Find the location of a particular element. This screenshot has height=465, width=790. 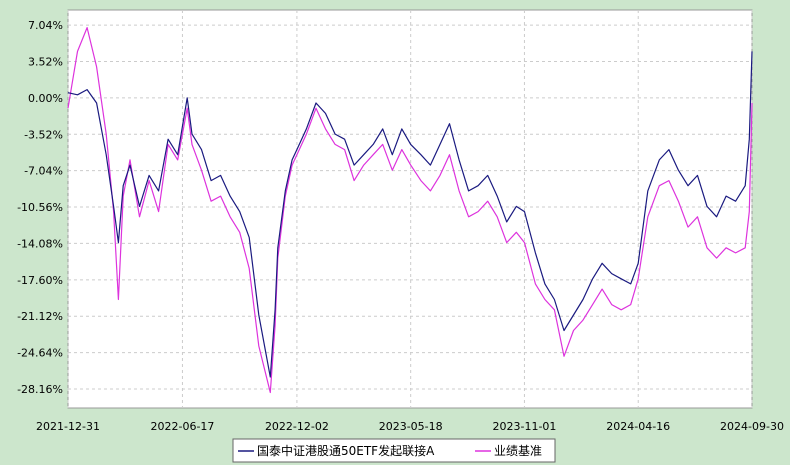

y-tick-label: -24.64% is located at coordinates (40, 353).